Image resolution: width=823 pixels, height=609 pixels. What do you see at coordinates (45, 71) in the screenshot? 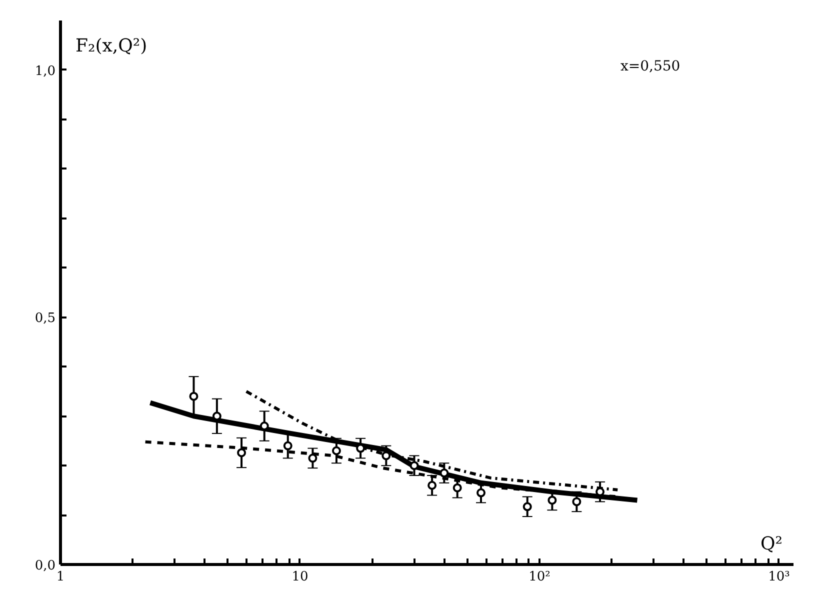
I see `y-tick-label: 1,0` at bounding box center [45, 71].